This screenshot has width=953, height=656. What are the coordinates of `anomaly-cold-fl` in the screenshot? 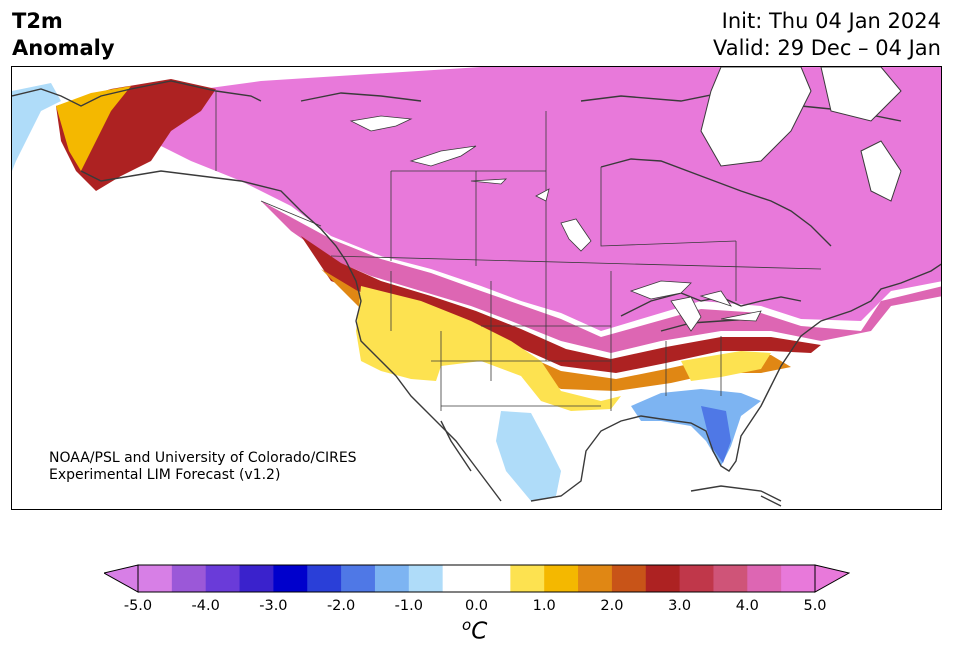 It's located at (716, 434).